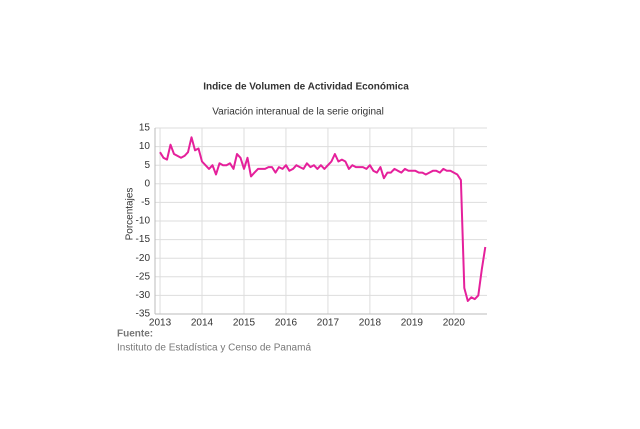 The height and width of the screenshot is (429, 640). Describe the element at coordinates (143, 314) in the screenshot. I see `y-tick-label: -35` at that location.